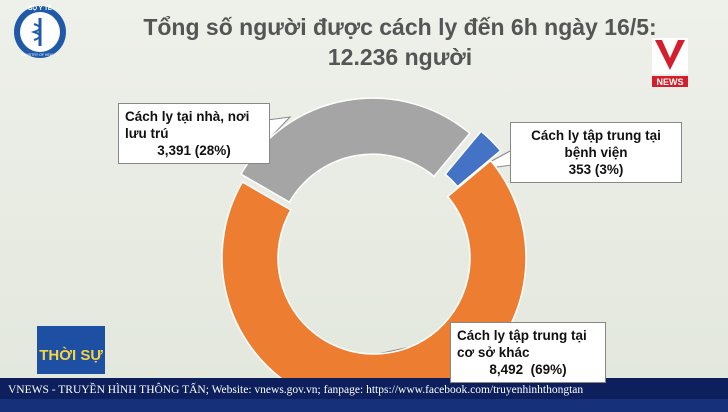 This screenshot has height=412, width=728. Describe the element at coordinates (364, 405) in the screenshot. I see `ticker-strip` at that location.